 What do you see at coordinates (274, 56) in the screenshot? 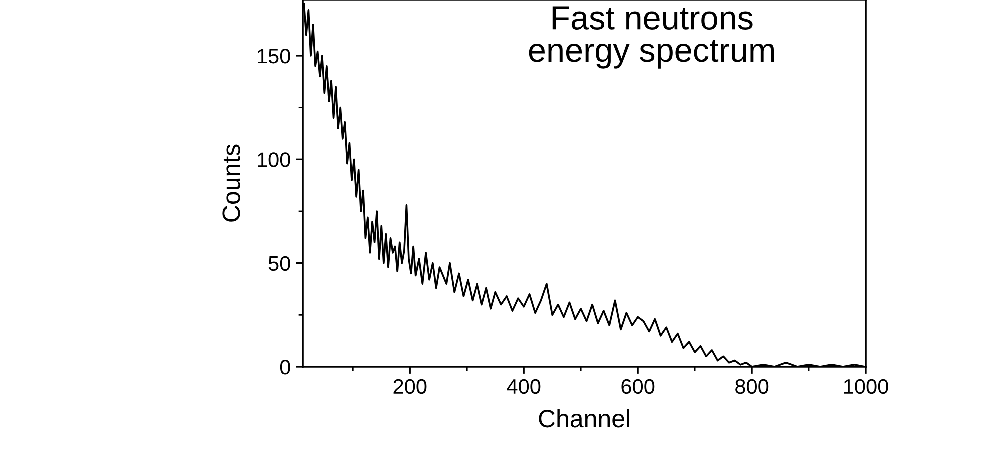
I see `y-tick-label: 150` at bounding box center [274, 56].